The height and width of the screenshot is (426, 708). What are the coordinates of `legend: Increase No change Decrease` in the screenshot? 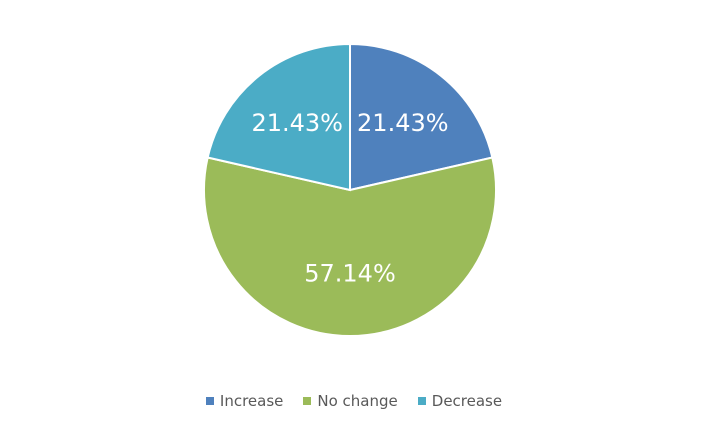 It's located at (354, 401).